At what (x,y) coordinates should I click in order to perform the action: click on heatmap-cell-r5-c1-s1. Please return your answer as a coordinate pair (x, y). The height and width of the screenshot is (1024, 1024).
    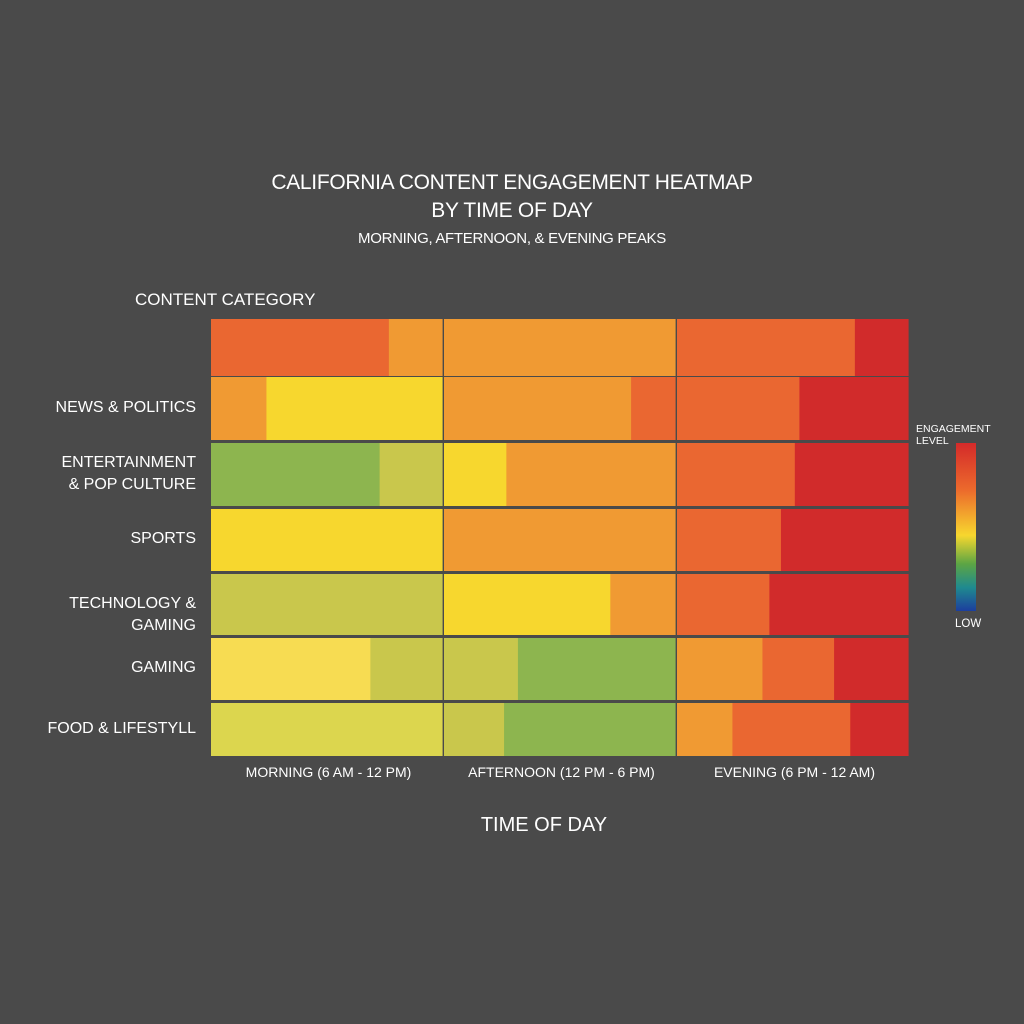
    Looking at the image, I should click on (596, 669).